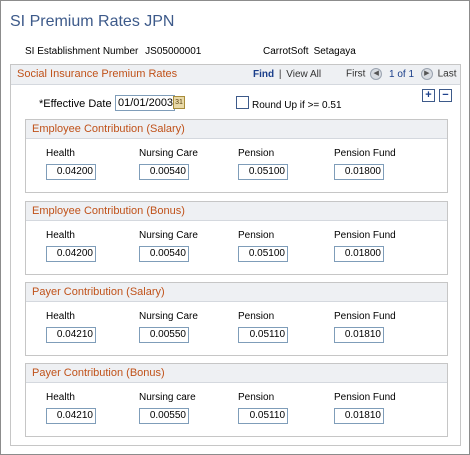 The width and height of the screenshot is (470, 455). I want to click on first-link: First, so click(356, 74).